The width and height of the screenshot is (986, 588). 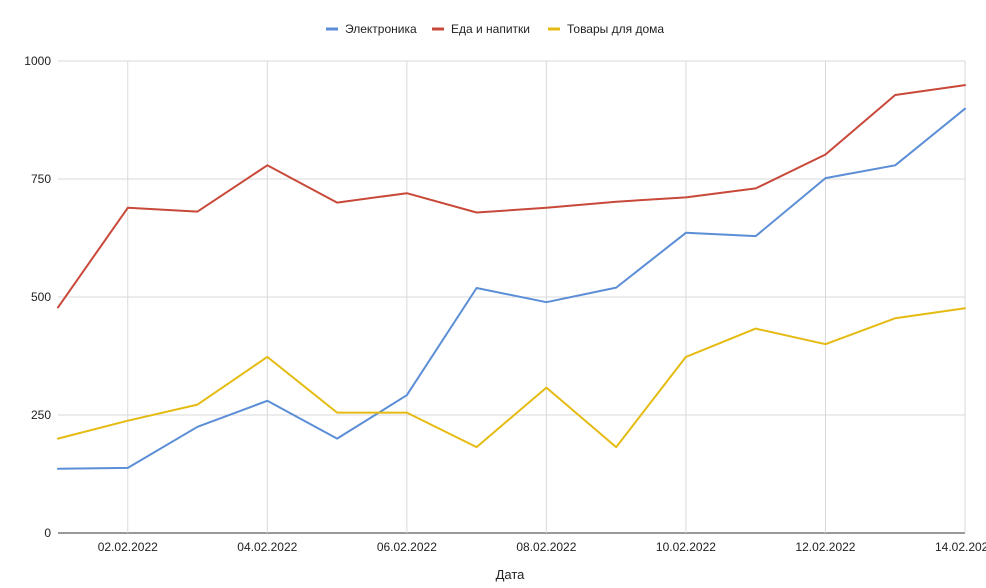 I want to click on x-axis-title: Дата, so click(x=511, y=574).